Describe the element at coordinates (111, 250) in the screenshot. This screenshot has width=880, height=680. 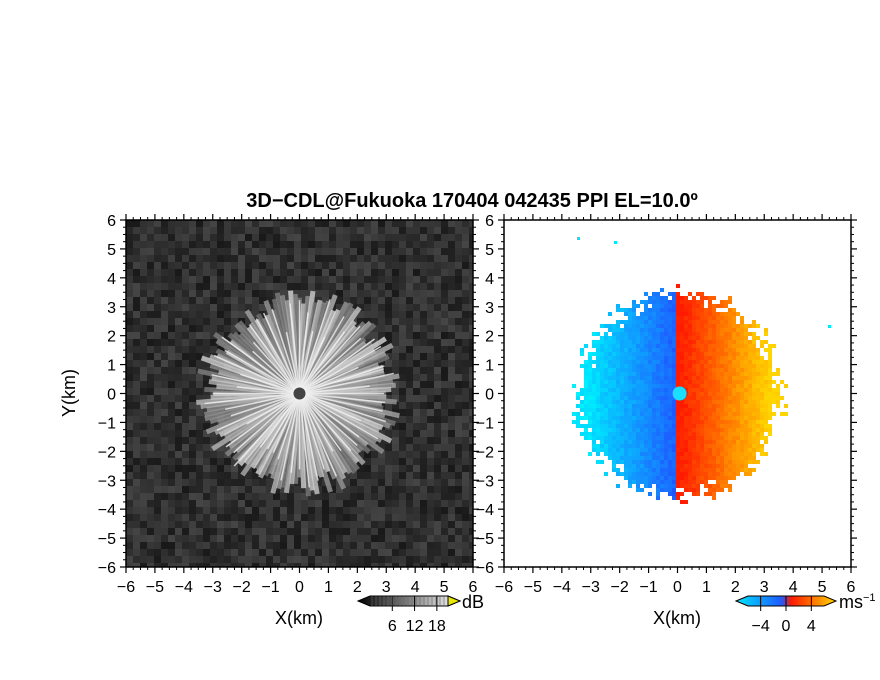
I see `left-y-tick-label: 5` at that location.